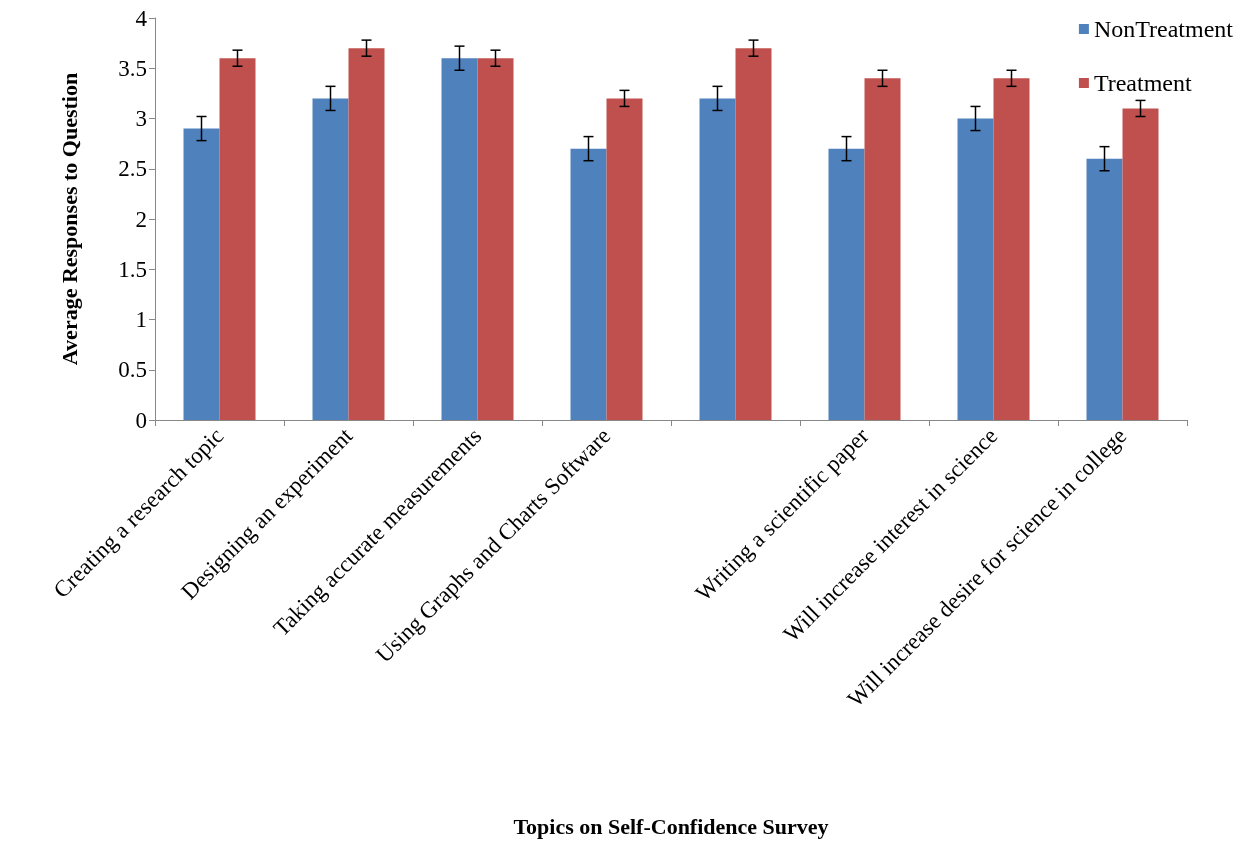 The image size is (1248, 849). I want to click on y-tick-label: 1.5, so click(132, 269).